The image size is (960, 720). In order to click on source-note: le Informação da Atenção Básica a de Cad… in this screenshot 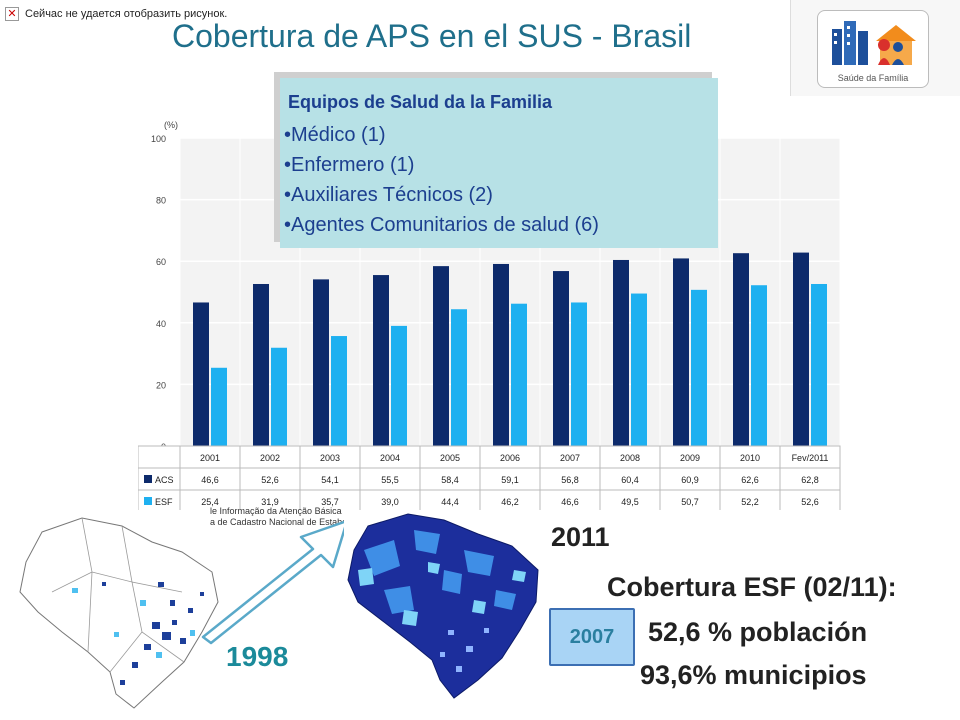, I will do `click(295, 517)`.